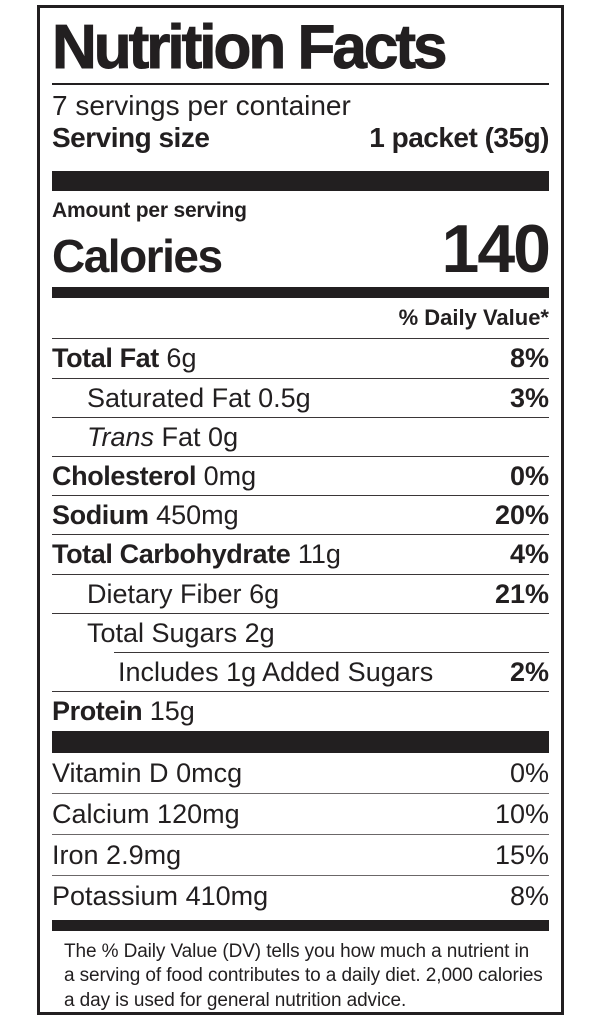  I want to click on nutrient-name-amount: Protein 15g, so click(123, 711).